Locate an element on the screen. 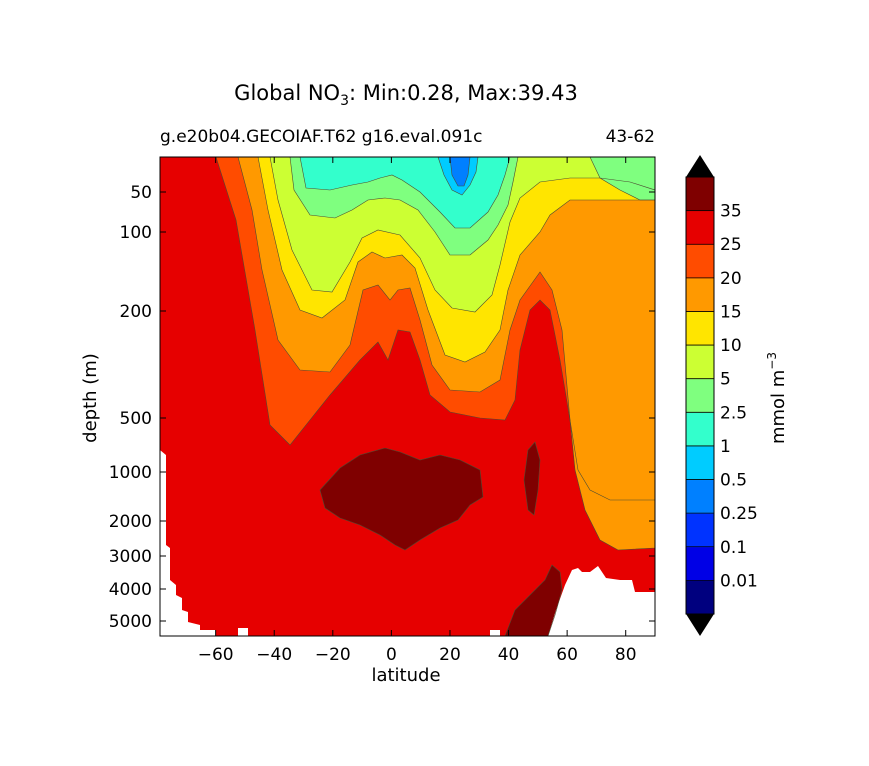  y-tick-label: 50 is located at coordinates (141, 193).